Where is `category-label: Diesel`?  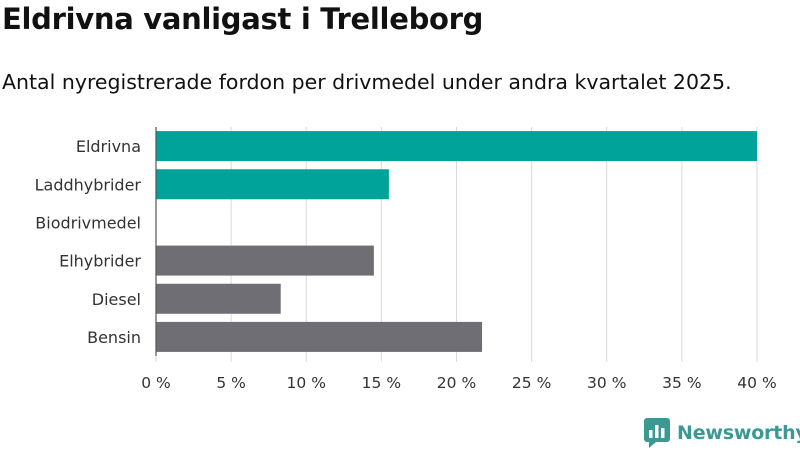 category-label: Diesel is located at coordinates (116, 299).